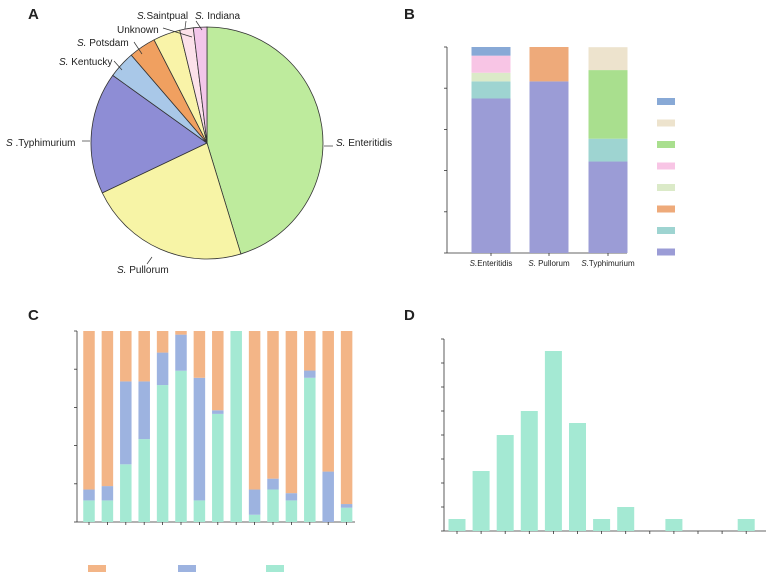 The height and width of the screenshot is (576, 767). What do you see at coordinates (85, 62) in the screenshot?
I see `pie-name-label-kentucky: S. Kentucky` at bounding box center [85, 62].